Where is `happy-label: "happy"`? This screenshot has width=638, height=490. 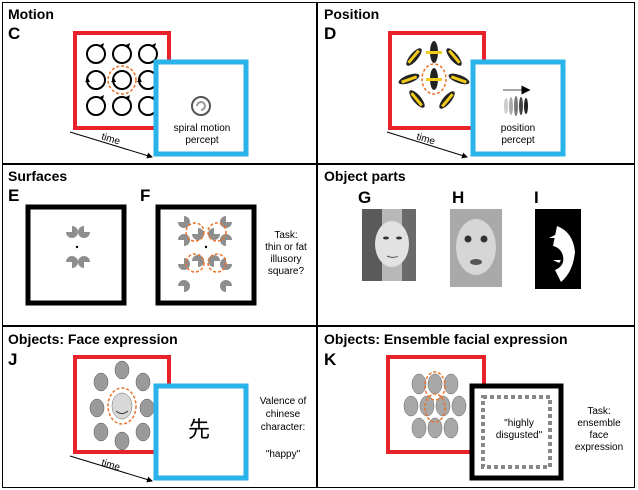 happy-label: "happy" is located at coordinates (283, 454).